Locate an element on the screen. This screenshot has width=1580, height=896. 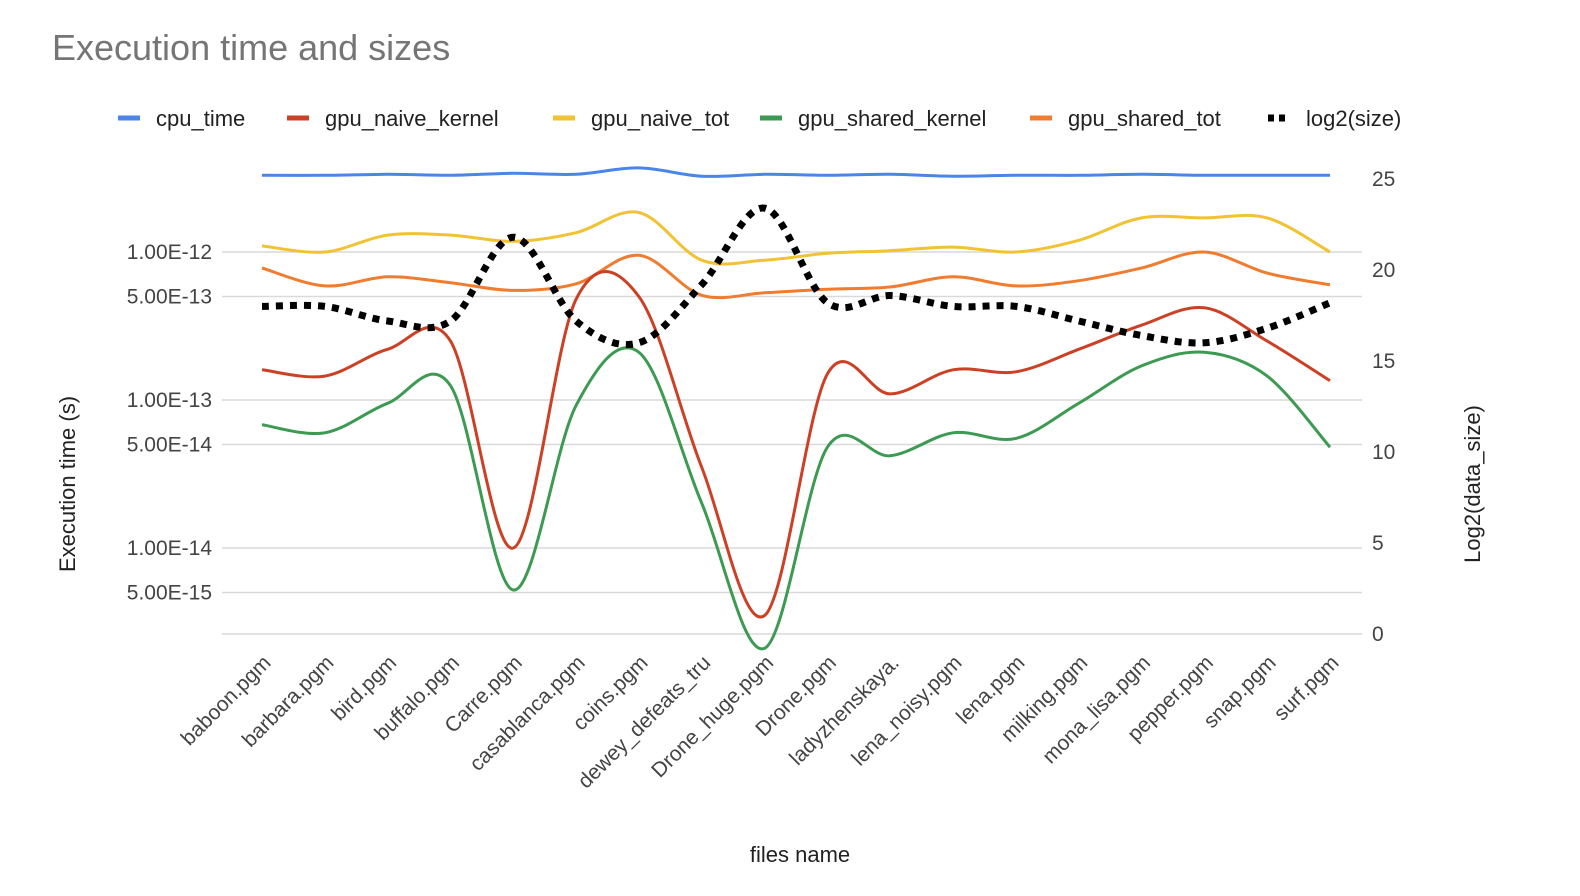
y2-axis-title: Log2(data_size) is located at coordinates (1472, 484).